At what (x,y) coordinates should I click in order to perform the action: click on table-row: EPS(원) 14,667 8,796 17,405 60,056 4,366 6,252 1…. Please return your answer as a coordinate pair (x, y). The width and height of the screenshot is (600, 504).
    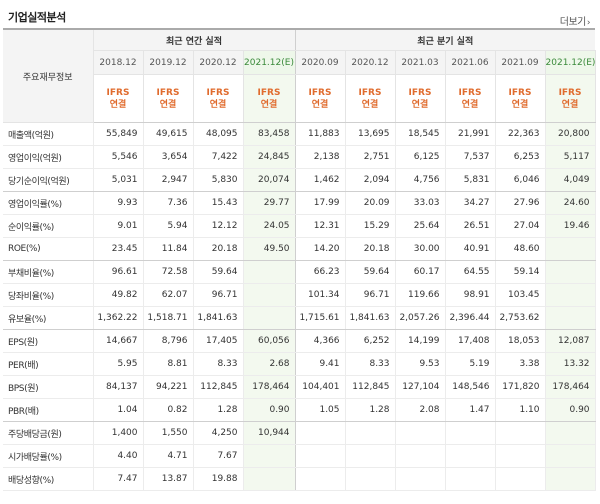
    Looking at the image, I should click on (299, 341).